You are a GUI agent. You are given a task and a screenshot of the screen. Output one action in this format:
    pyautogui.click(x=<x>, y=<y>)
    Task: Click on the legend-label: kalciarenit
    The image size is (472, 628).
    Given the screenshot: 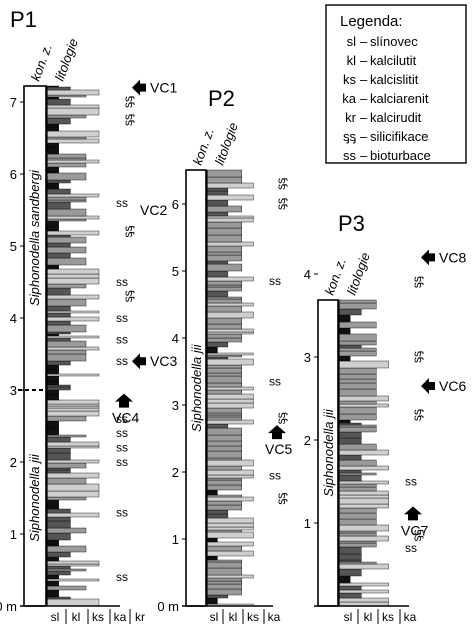 What is the action you would take?
    pyautogui.click(x=399, y=98)
    